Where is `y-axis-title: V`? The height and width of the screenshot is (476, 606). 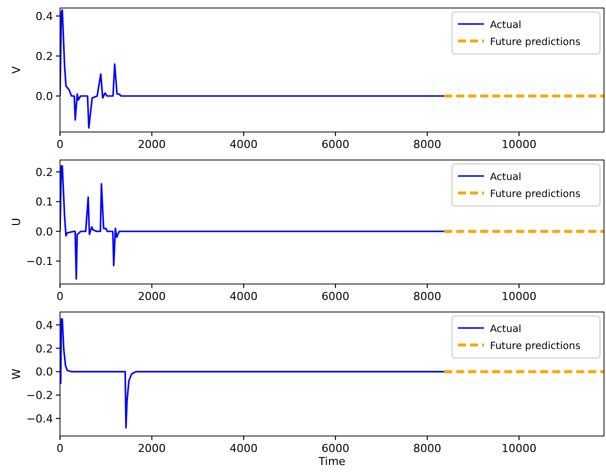
y-axis-title: V is located at coordinates (16, 70).